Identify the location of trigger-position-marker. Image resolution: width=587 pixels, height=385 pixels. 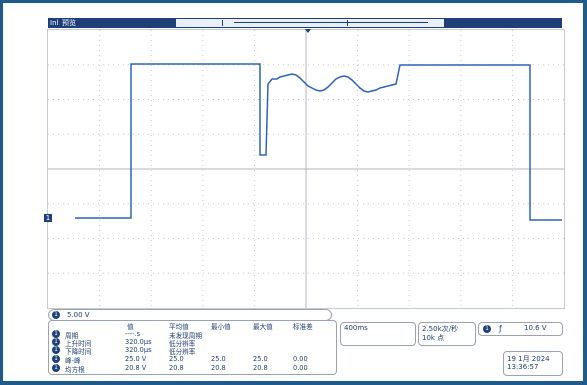
(308, 31).